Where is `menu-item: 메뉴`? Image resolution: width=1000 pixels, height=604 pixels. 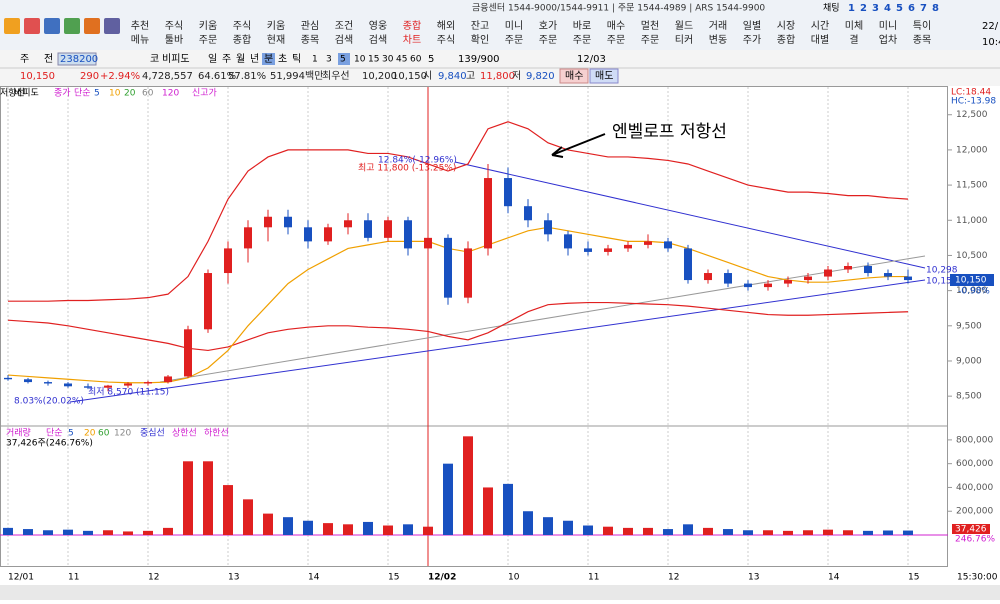
menu-item: 메뉴 is located at coordinates (140, 40).